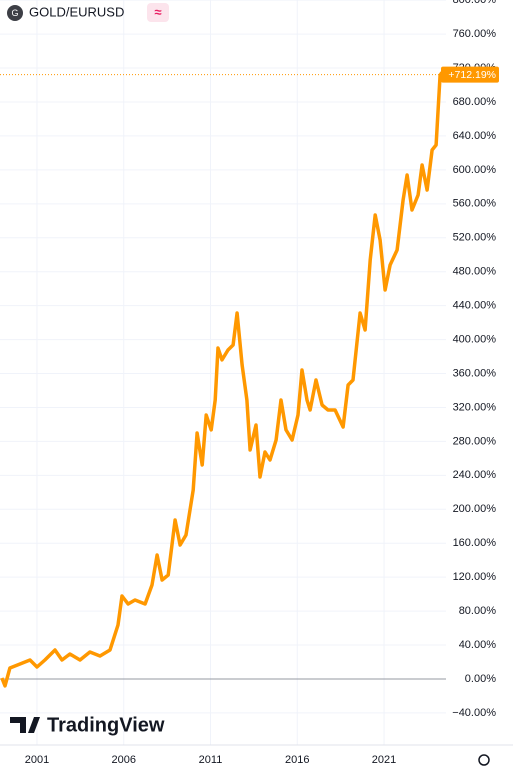 This screenshot has height=771, width=513. I want to click on y-tick-label: 80.00%, so click(478, 611).